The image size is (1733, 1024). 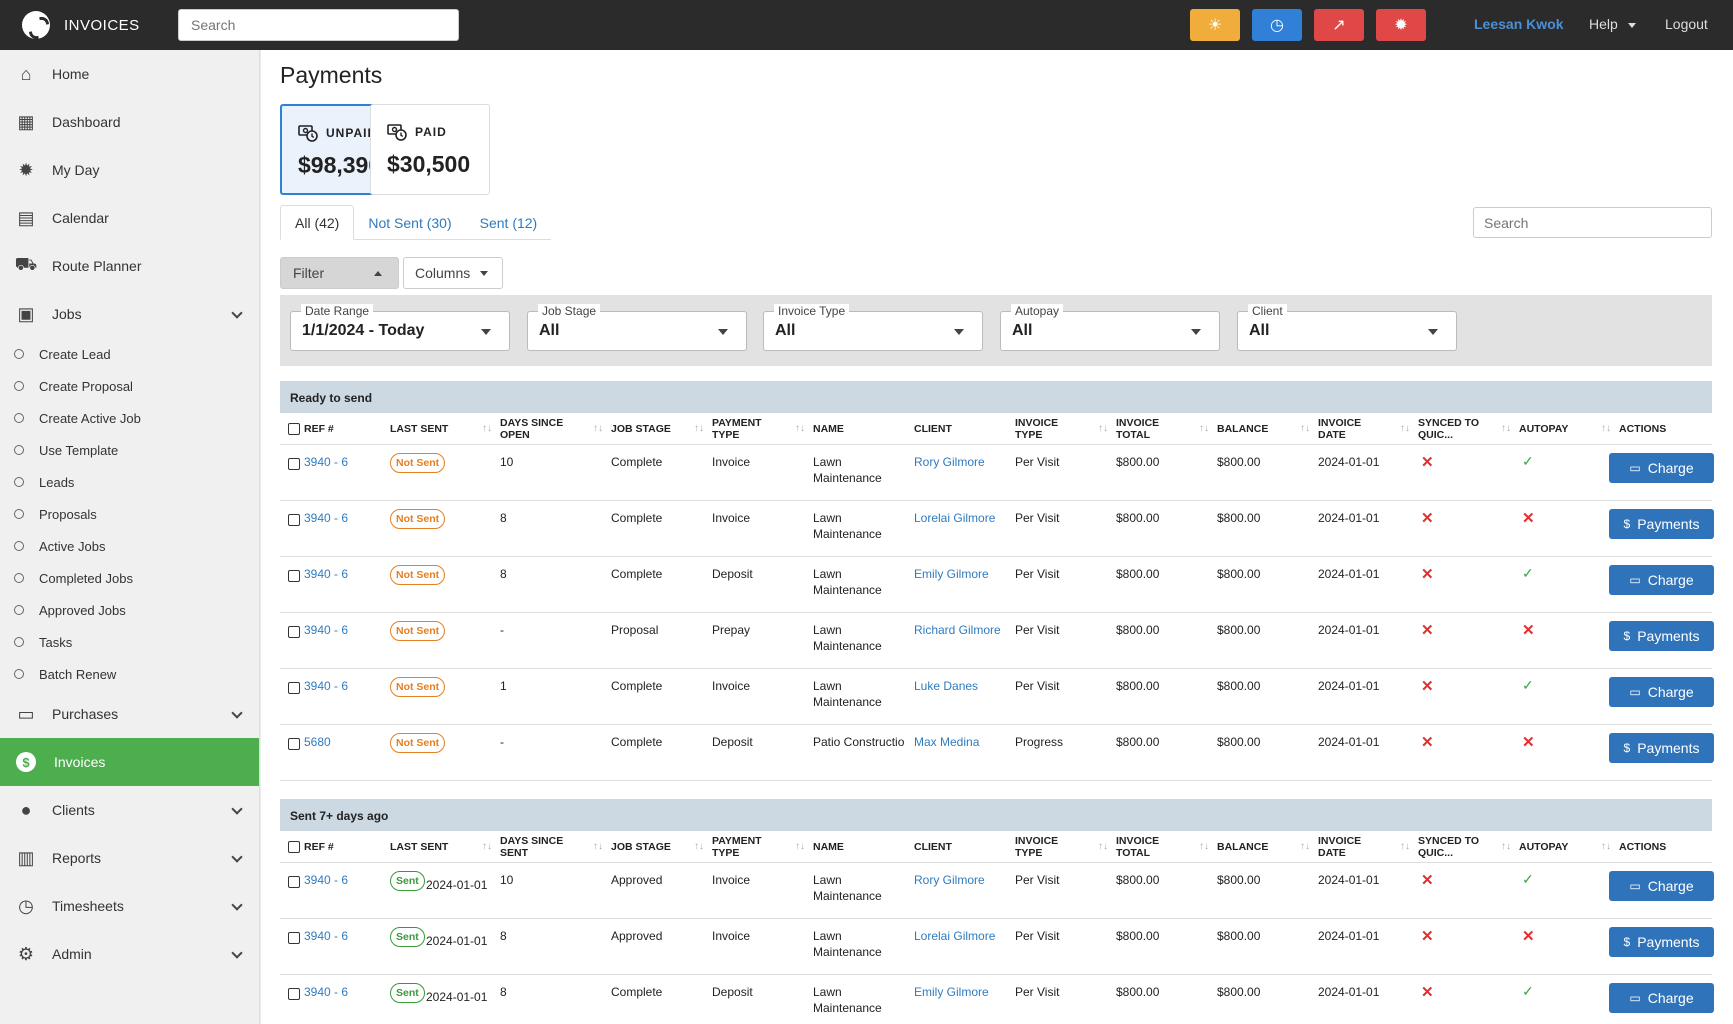 What do you see at coordinates (129, 170) in the screenshot?
I see `sidebar-item-my-day: ✹ My Day` at bounding box center [129, 170].